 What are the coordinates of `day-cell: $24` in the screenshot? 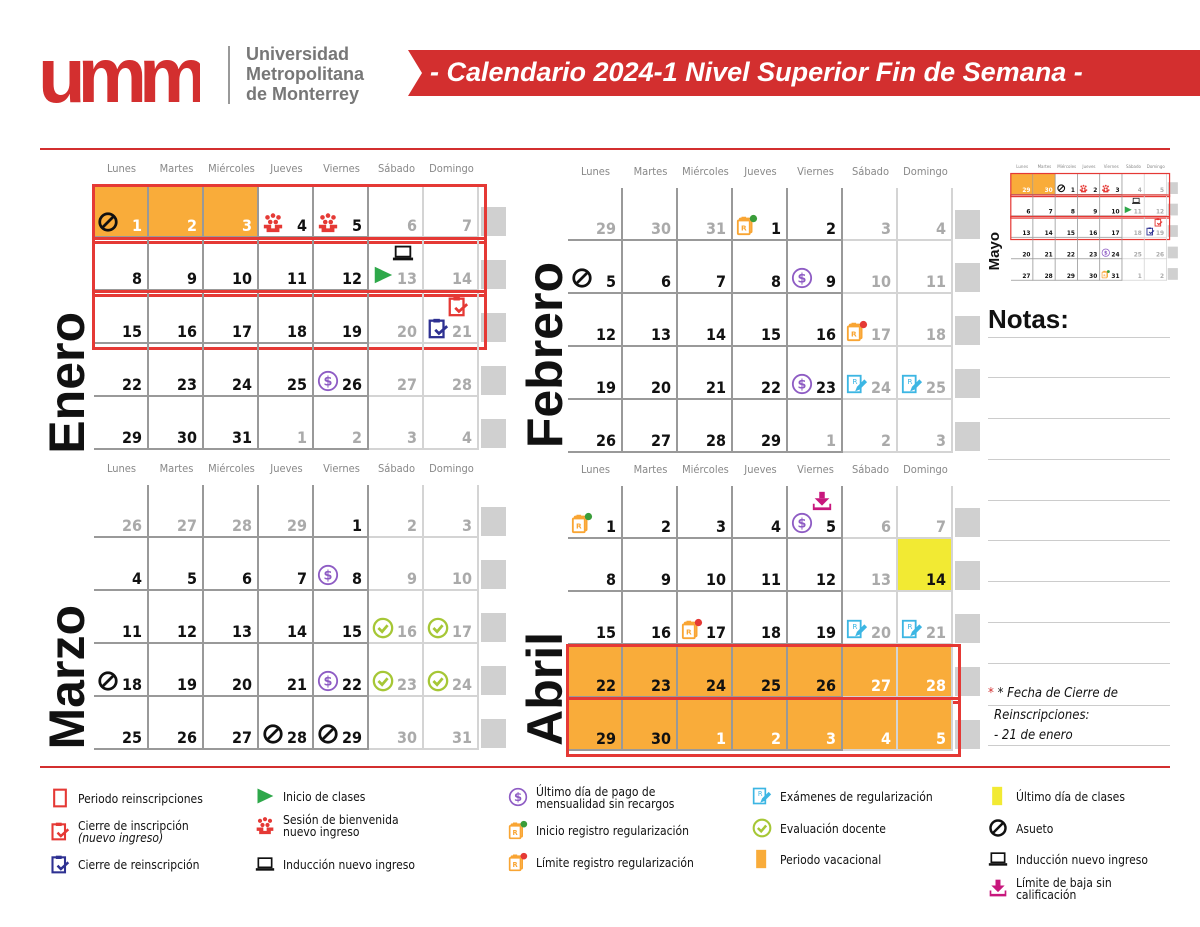 It's located at (1111, 248).